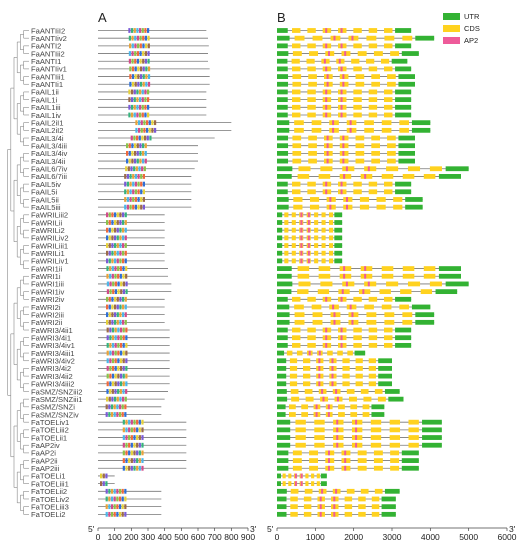 This screenshot has width=524, height=550. I want to click on gene-label: FaAP2i, so click(43, 453).